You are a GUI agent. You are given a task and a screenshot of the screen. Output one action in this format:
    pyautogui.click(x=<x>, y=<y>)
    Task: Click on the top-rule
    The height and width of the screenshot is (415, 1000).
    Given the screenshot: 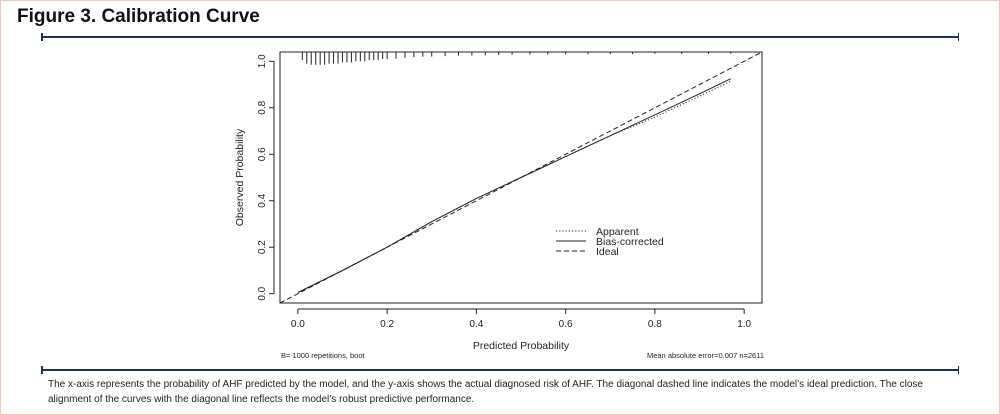 What is the action you would take?
    pyautogui.click(x=500, y=37)
    